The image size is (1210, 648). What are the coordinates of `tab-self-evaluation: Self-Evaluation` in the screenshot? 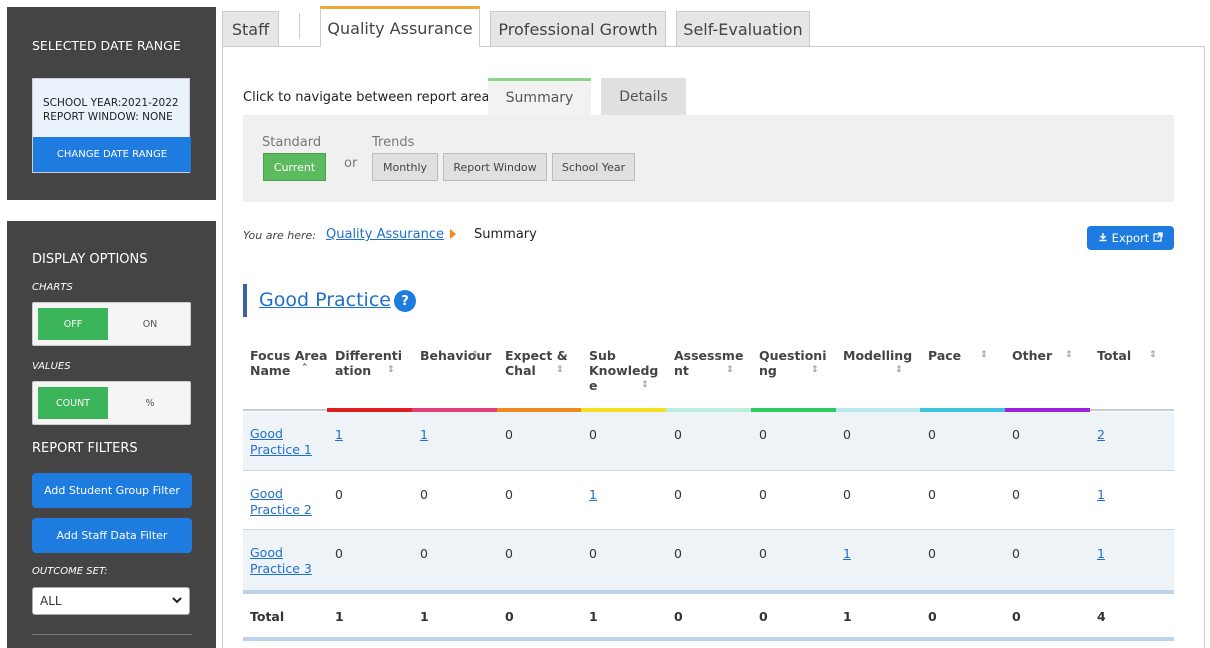 It's located at (743, 28).